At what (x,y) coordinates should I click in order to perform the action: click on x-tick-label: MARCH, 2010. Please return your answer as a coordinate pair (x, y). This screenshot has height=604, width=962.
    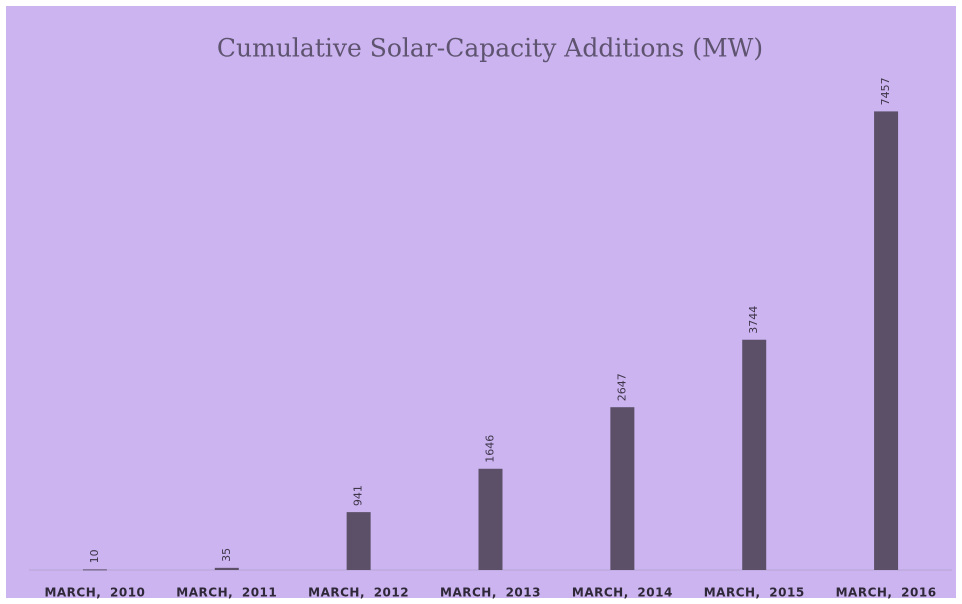
    Looking at the image, I should click on (94, 593).